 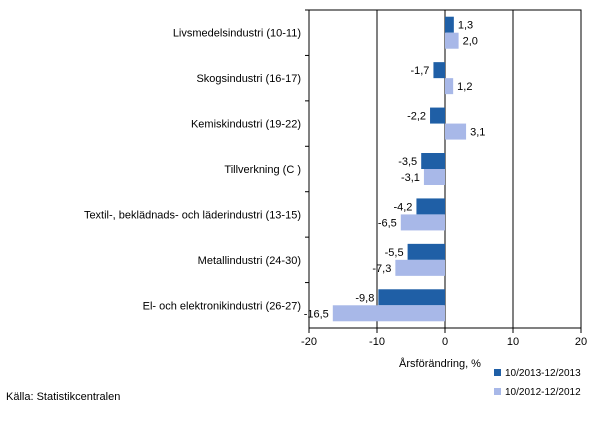 I want to click on category-label: El- och elektronikindustri (26-27), so click(x=222, y=306).